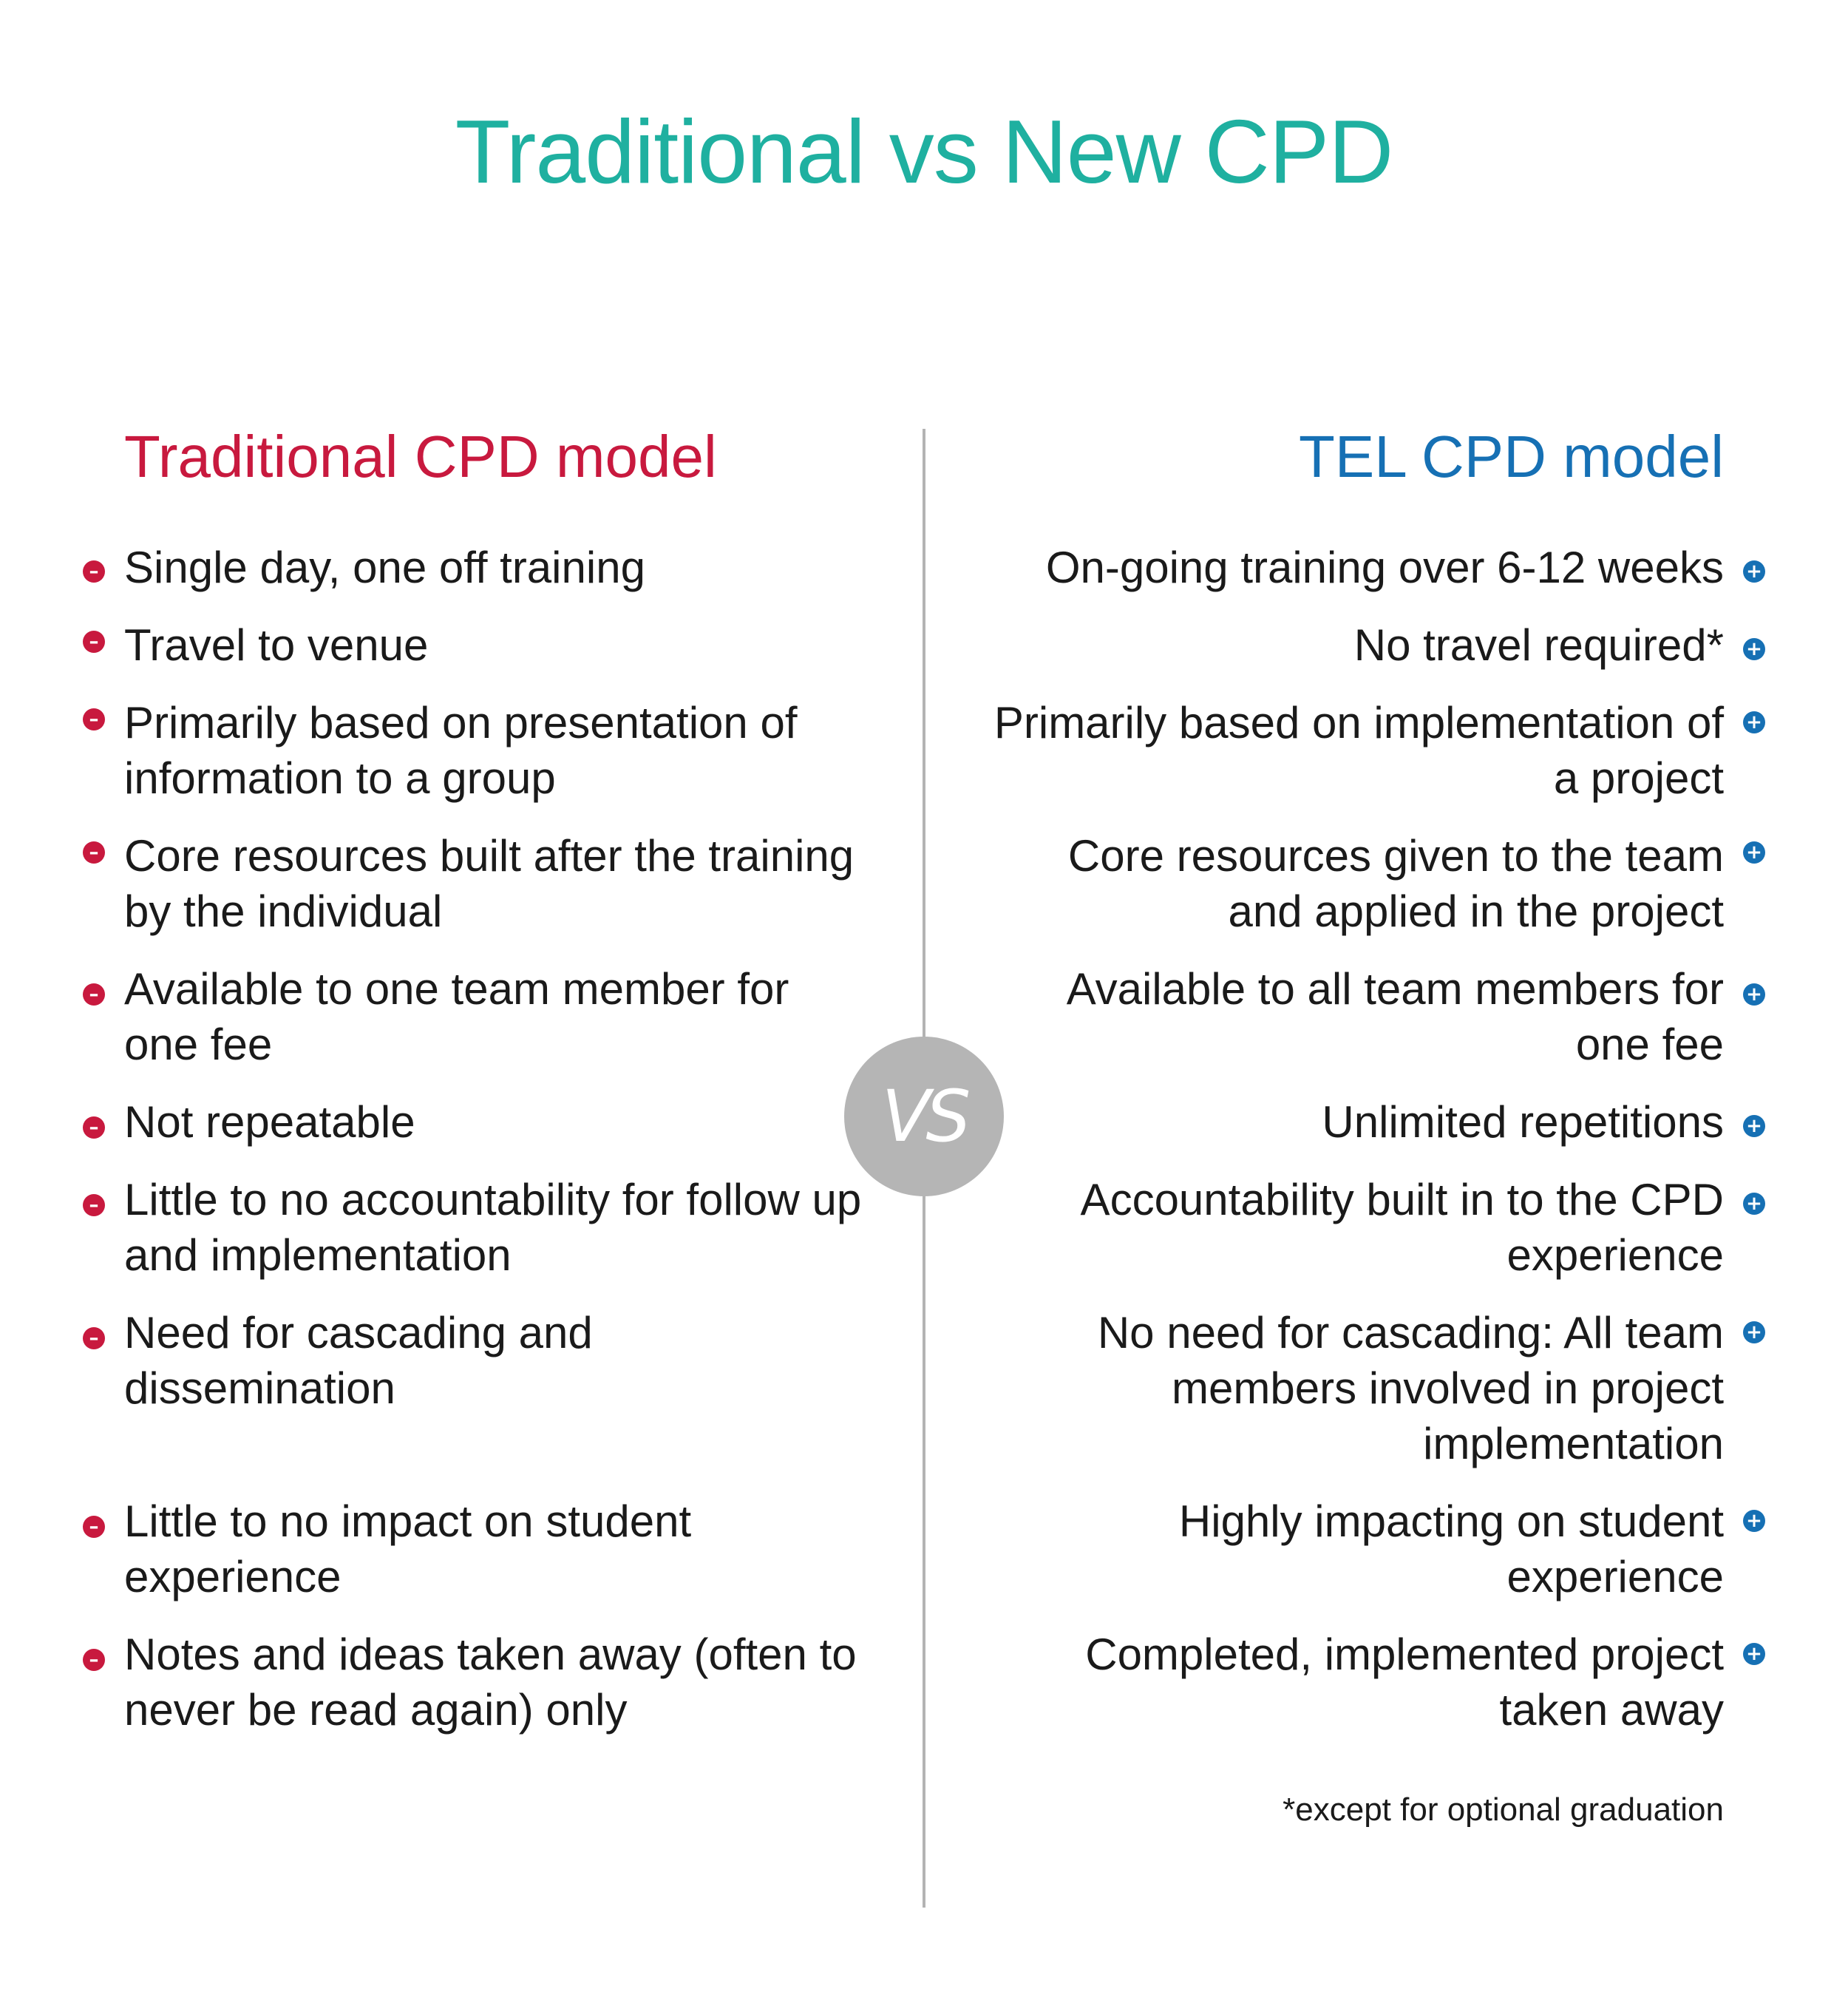  Describe the element at coordinates (1374, 1122) in the screenshot. I see `tel-item: + Unlimited repetitions` at that location.